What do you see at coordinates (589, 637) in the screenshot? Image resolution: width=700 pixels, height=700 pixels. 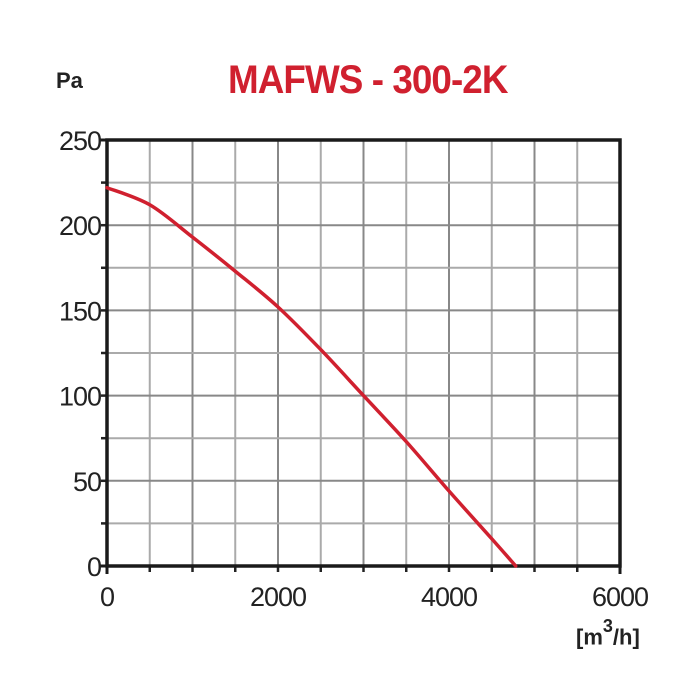 I see `x-unit-prefix: [m` at bounding box center [589, 637].